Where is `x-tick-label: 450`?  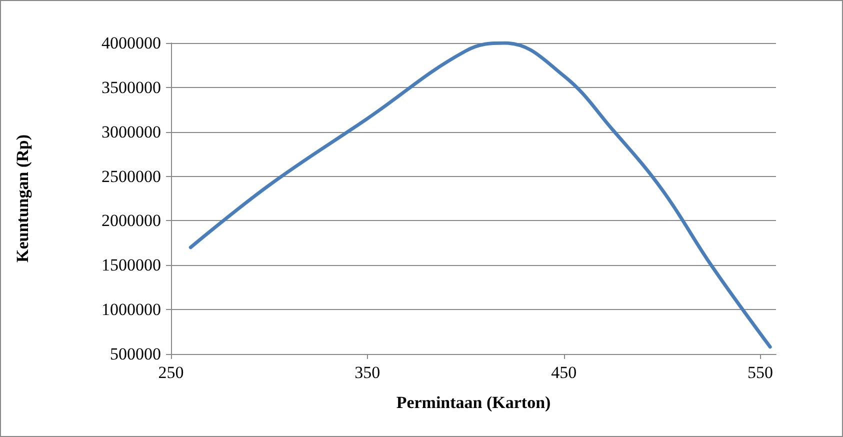 x-tick-label: 450 is located at coordinates (564, 372).